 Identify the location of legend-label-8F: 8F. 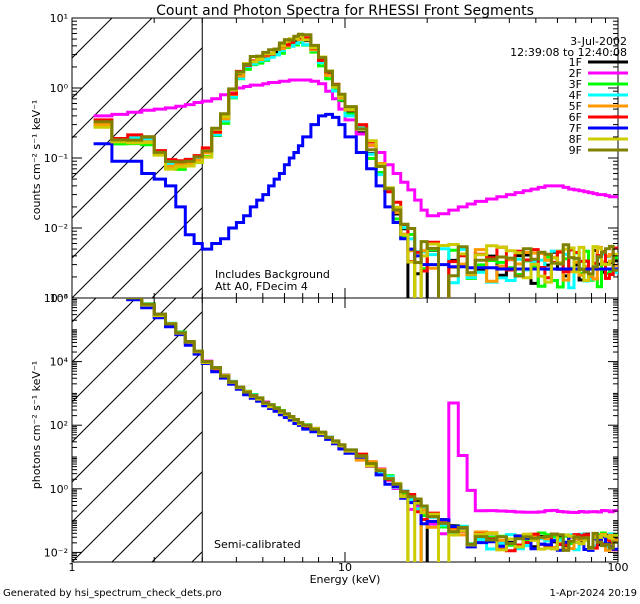
(575, 139).